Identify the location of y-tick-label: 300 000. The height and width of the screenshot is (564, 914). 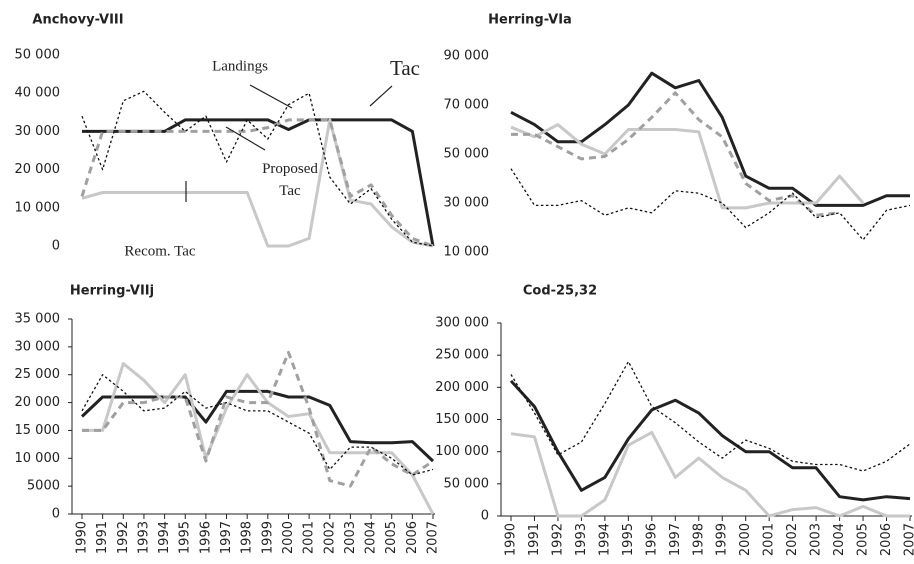
(462, 323).